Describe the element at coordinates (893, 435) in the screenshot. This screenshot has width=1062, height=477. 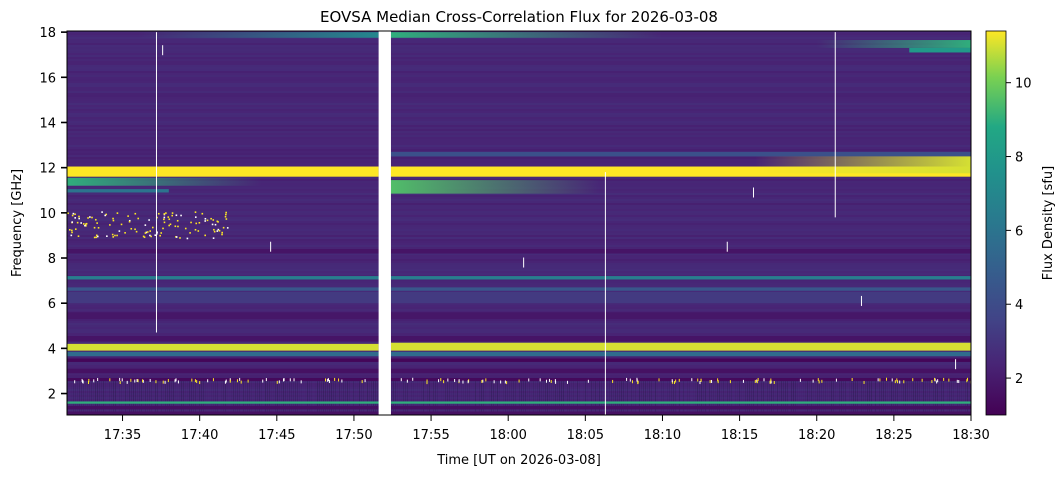
I see `x-tick-label: 18:25` at that location.